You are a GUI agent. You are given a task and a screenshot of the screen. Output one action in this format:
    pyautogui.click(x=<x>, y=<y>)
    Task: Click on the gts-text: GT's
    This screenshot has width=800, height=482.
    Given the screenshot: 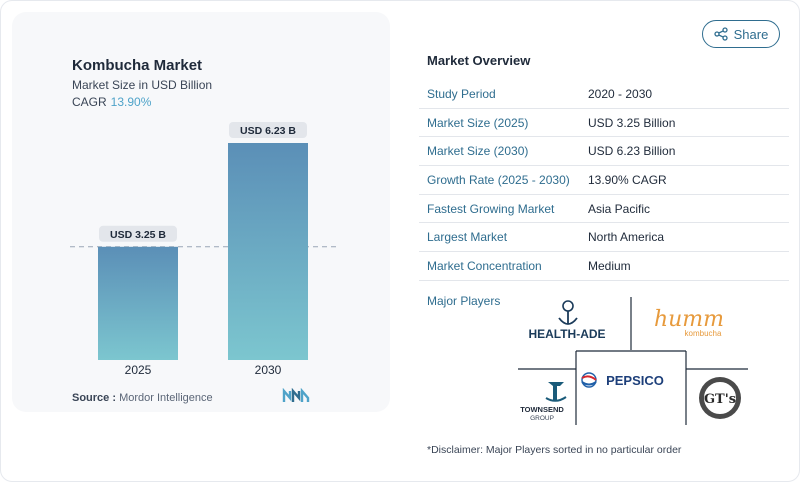 What is the action you would take?
    pyautogui.click(x=720, y=399)
    